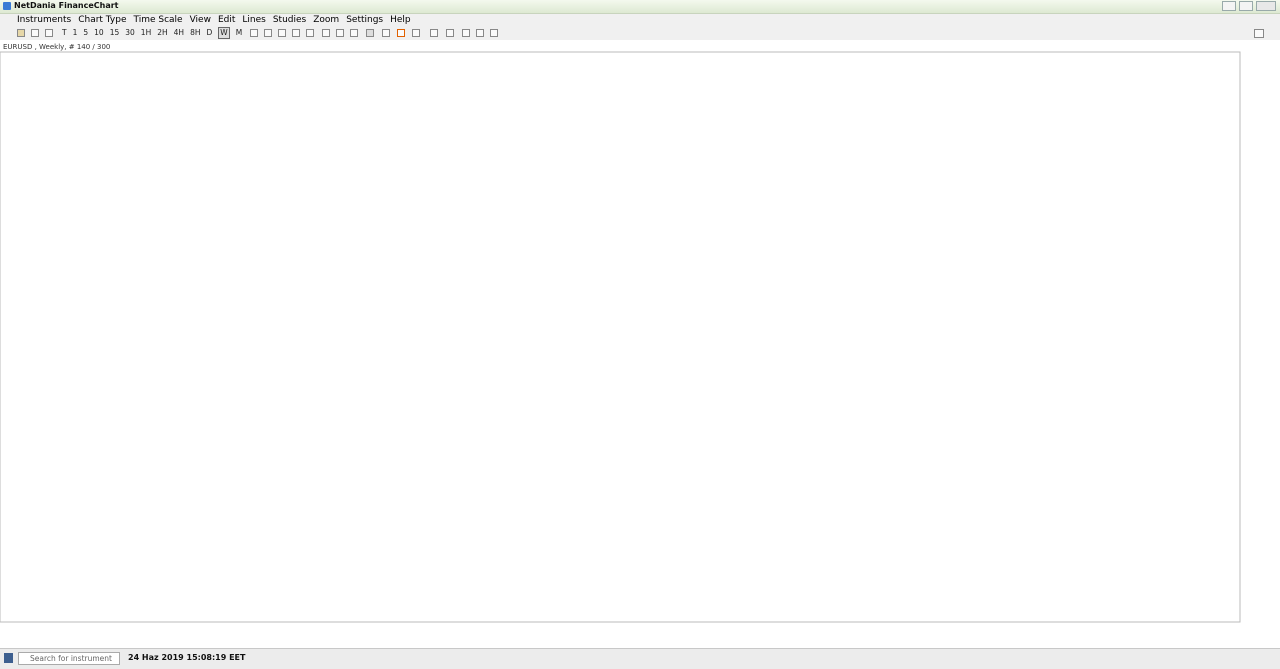  What do you see at coordinates (49, 33) in the screenshot?
I see `line-button` at bounding box center [49, 33].